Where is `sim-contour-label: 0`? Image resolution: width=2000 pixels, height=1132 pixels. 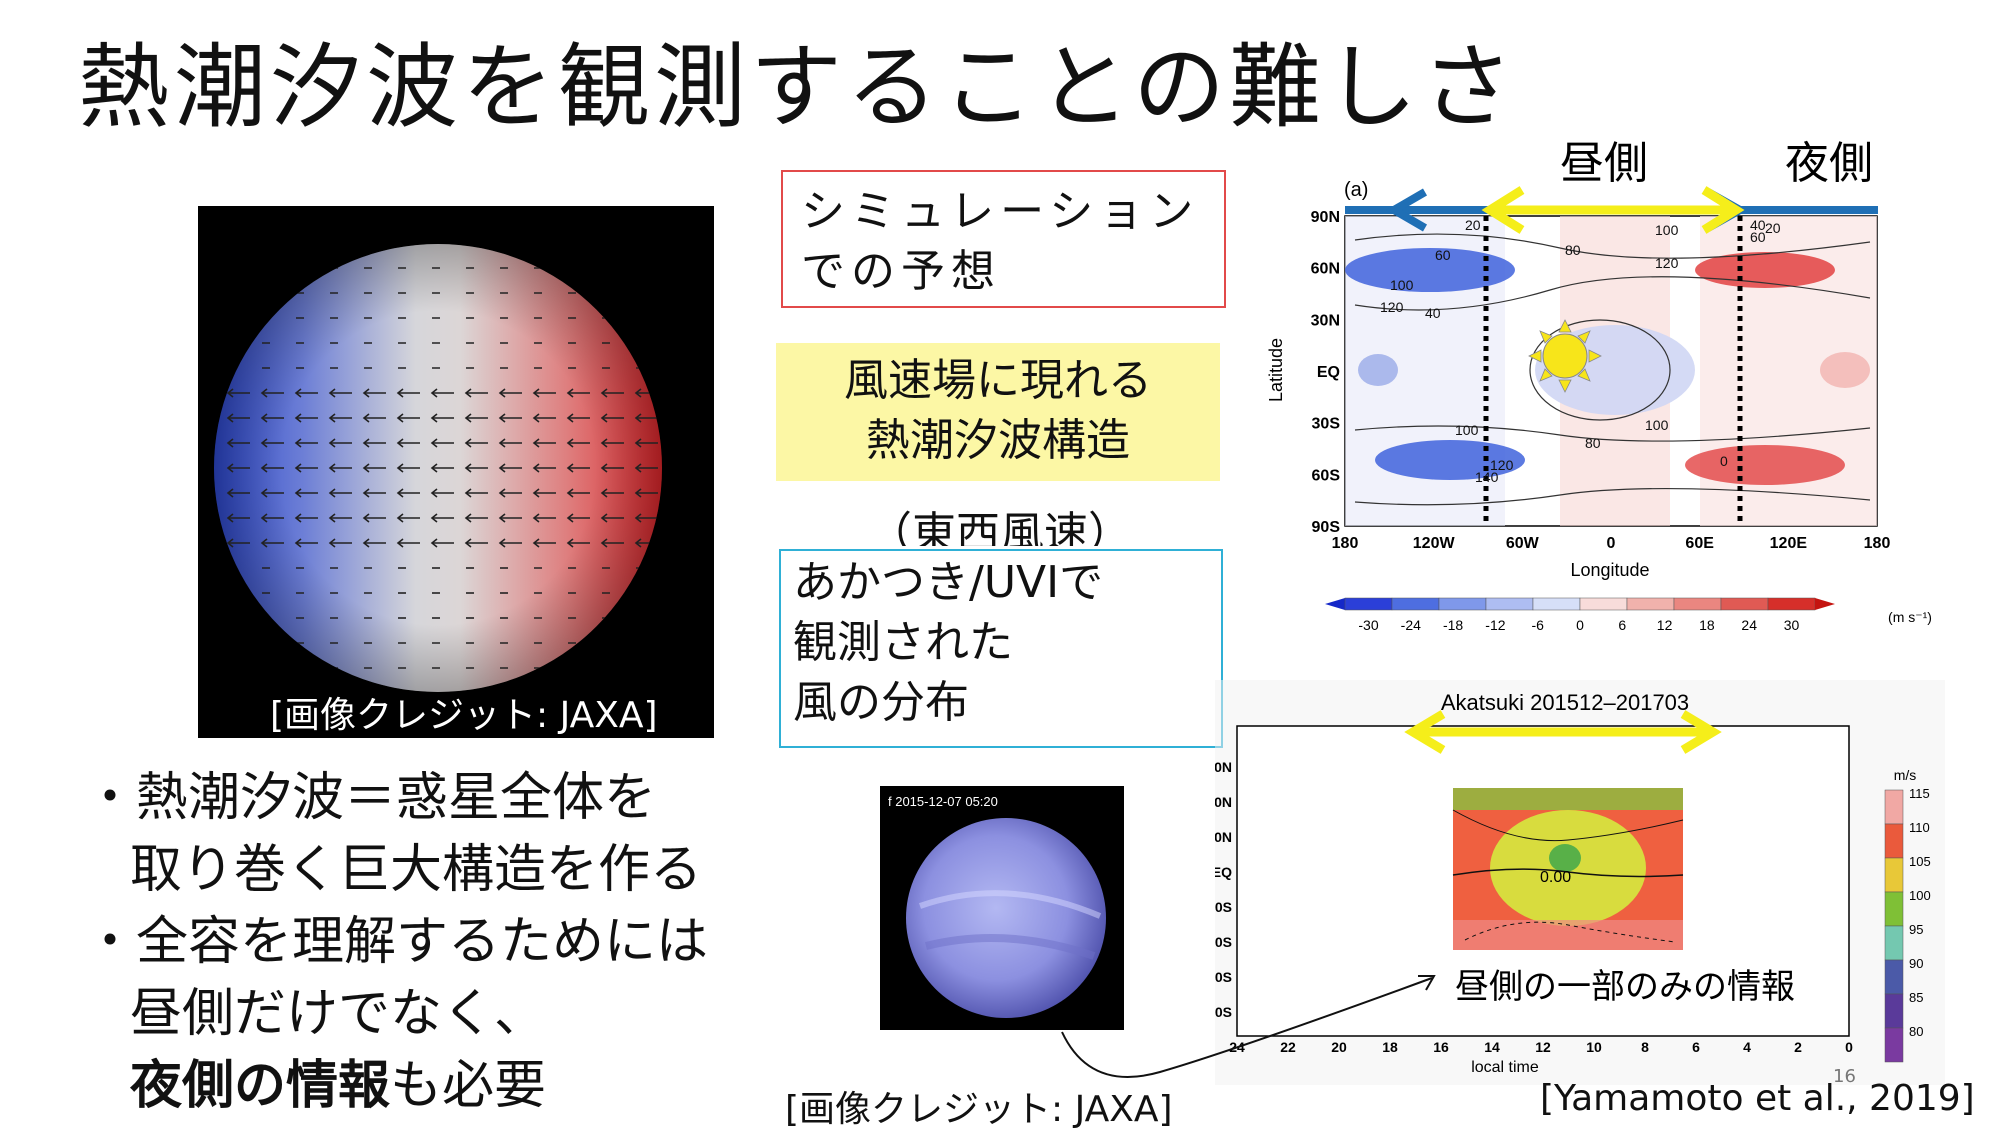
sim-contour-label: 0 is located at coordinates (1724, 461).